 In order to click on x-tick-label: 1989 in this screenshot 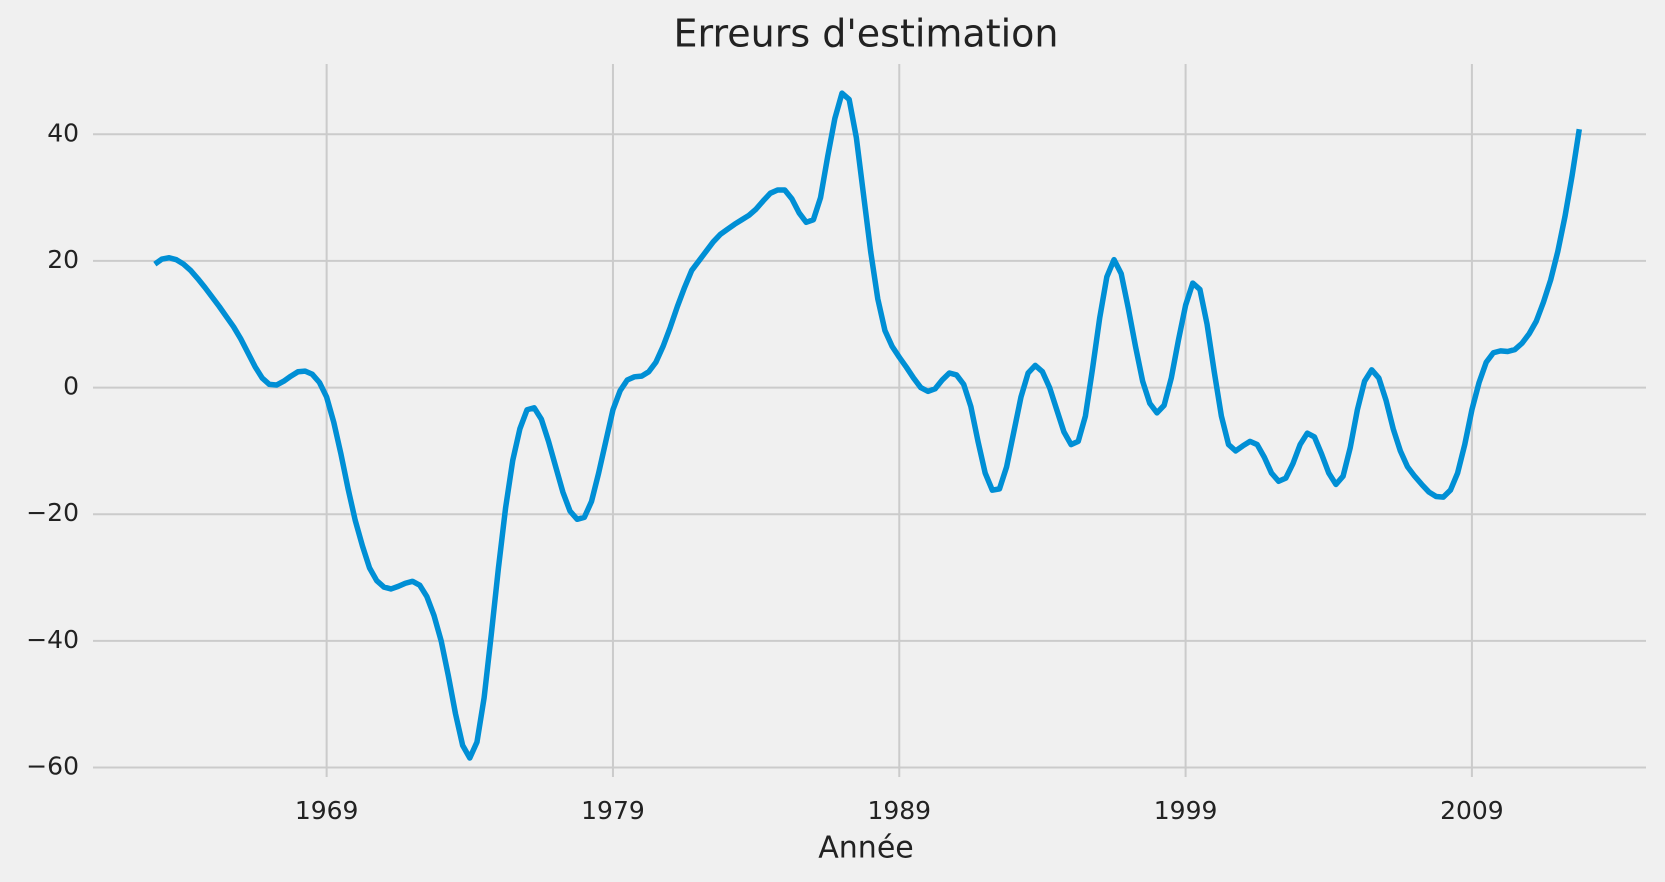, I will do `click(899, 810)`.